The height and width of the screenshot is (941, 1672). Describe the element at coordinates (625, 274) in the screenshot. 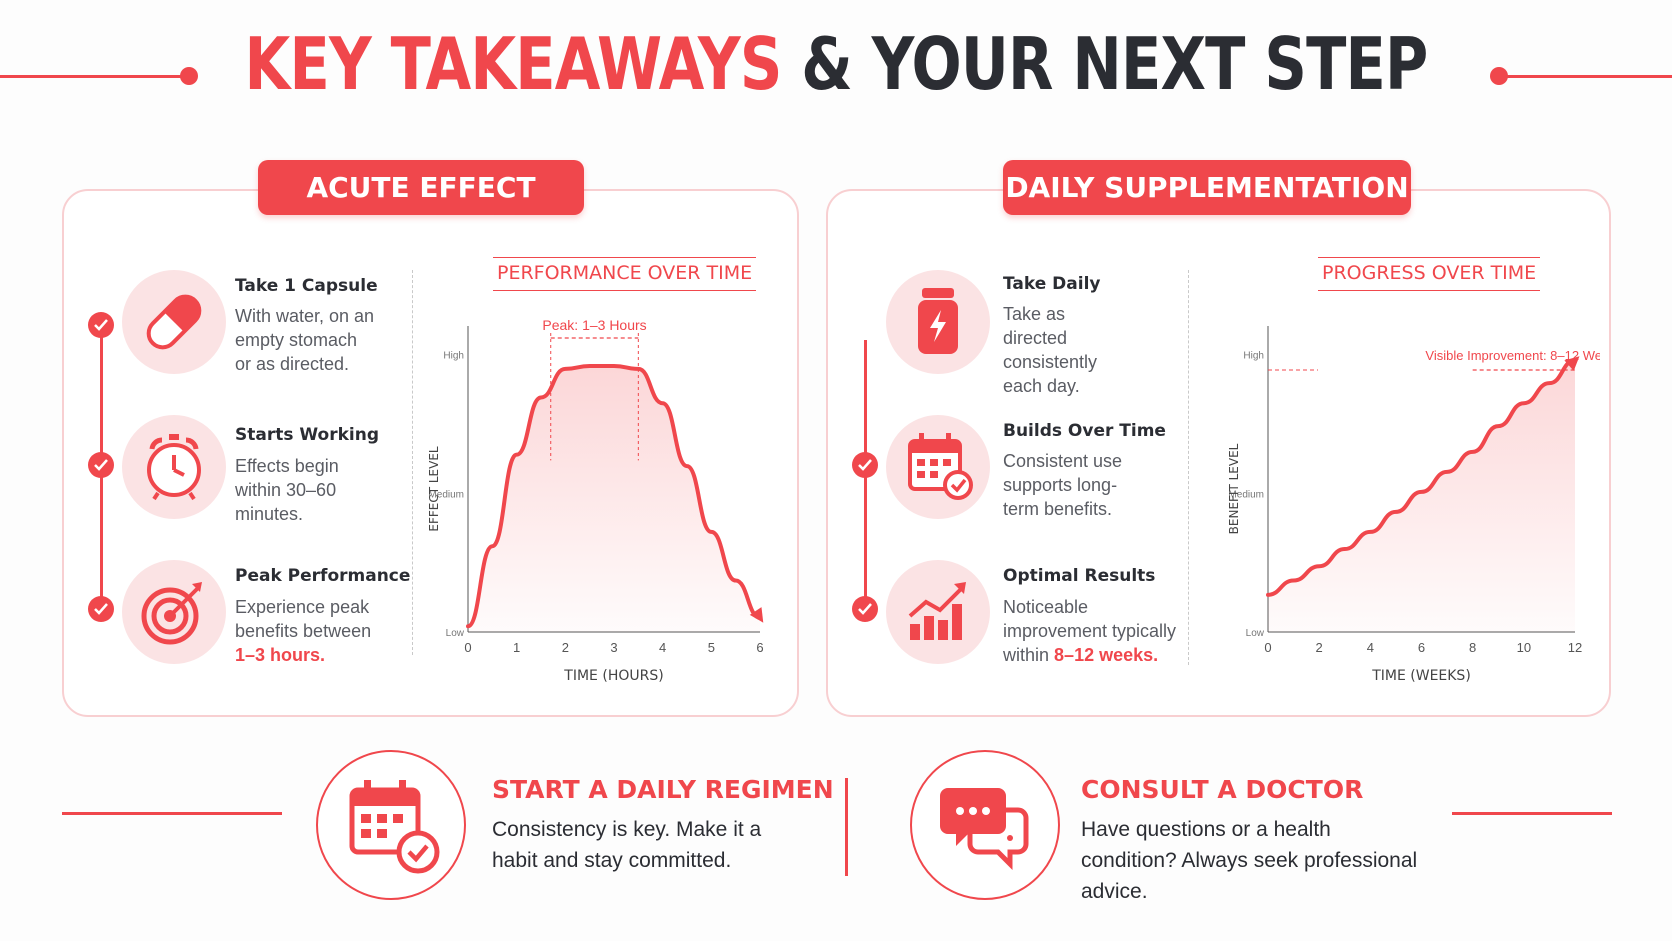

I see `chart-title: PERFORMANCE OVER TIME` at that location.